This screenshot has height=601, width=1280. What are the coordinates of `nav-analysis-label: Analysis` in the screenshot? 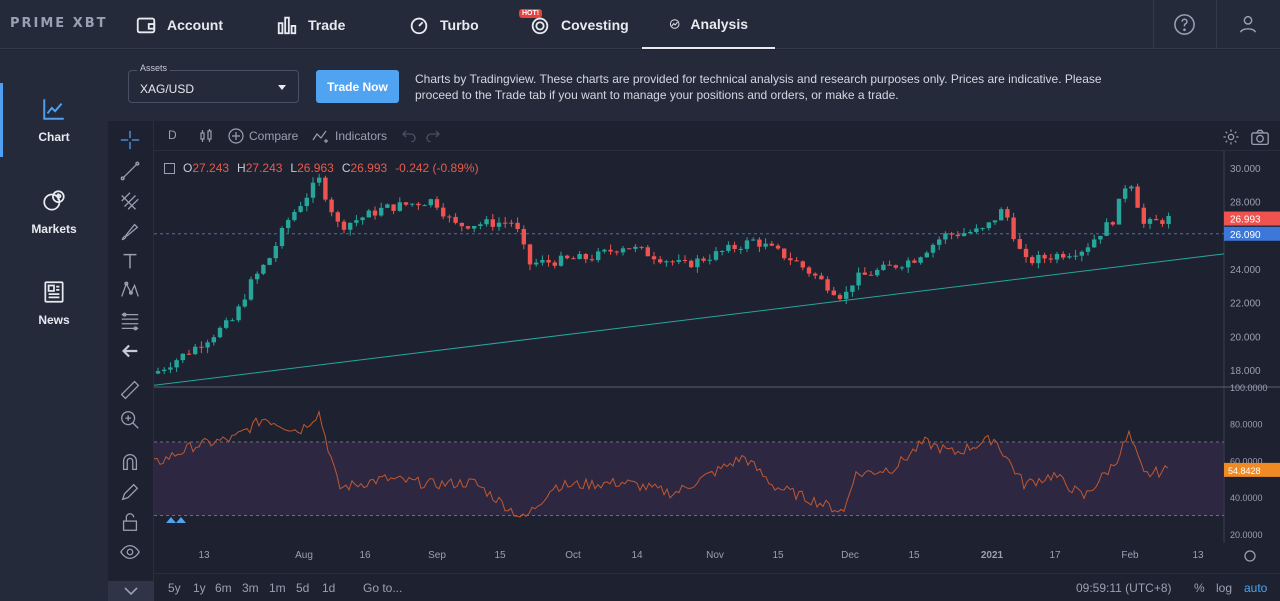 It's located at (719, 23).